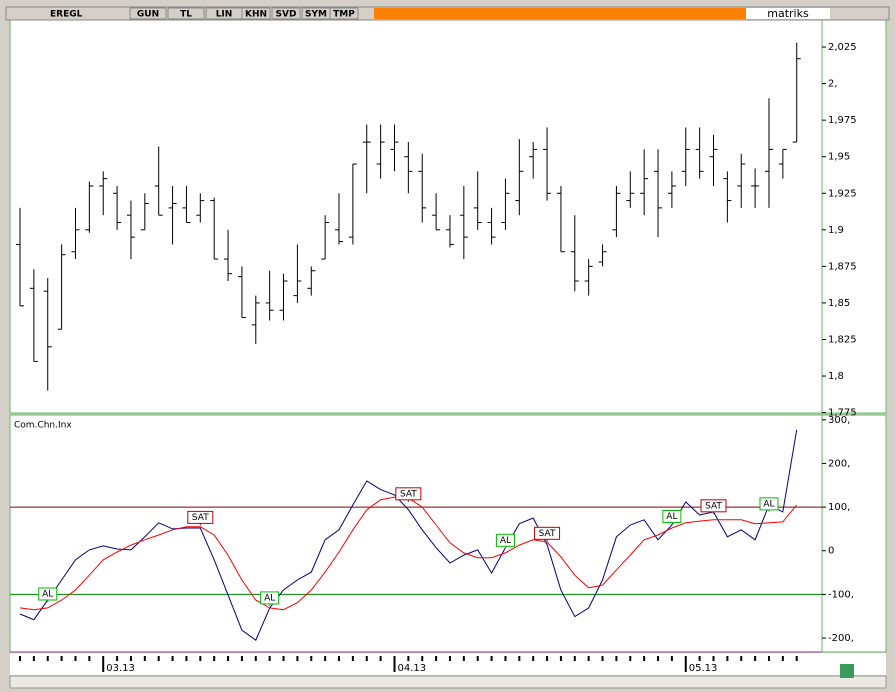  Describe the element at coordinates (836, 376) in the screenshot. I see `y-tick-label: 1,8` at that location.